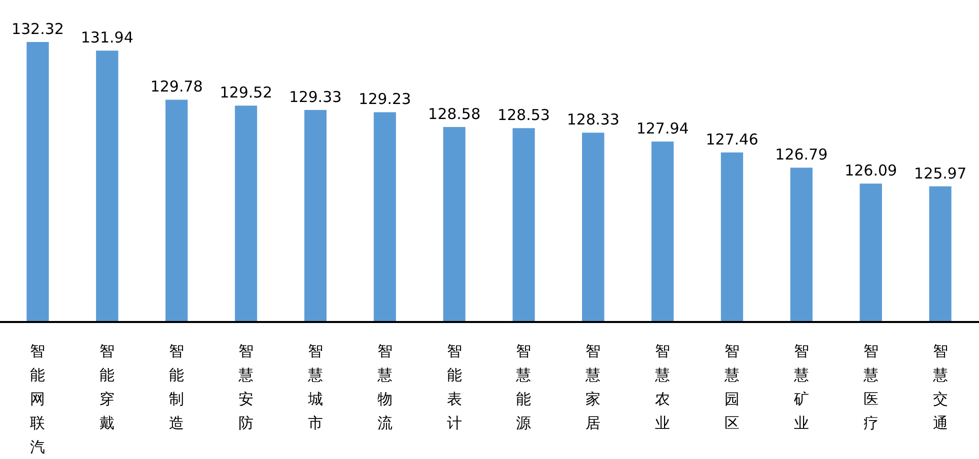  Describe the element at coordinates (523, 115) in the screenshot. I see `data-label: 128.53` at that location.